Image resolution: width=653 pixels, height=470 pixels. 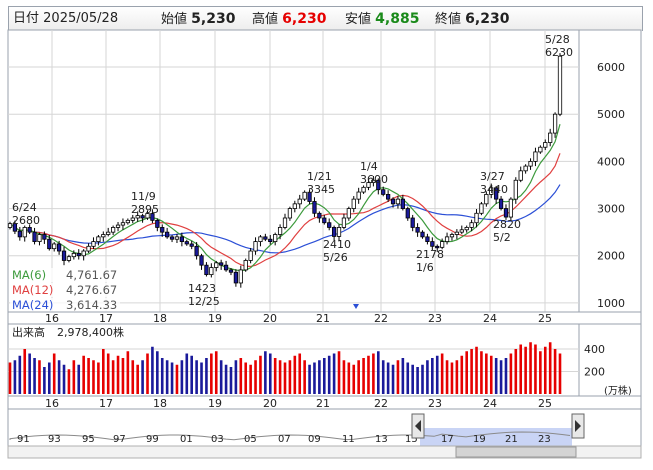 What do you see at coordinates (516, 452) in the screenshot?
I see `navigator-scroll-thumb` at bounding box center [516, 452].